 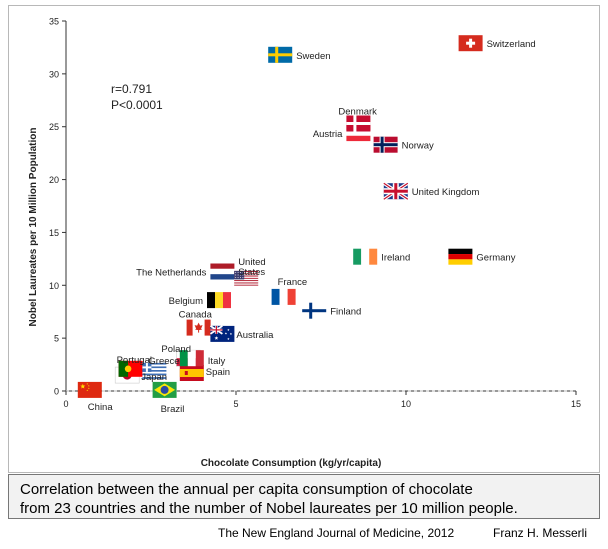 What do you see at coordinates (134, 360) in the screenshot?
I see `point-label-portugal: Portugal` at bounding box center [134, 360].